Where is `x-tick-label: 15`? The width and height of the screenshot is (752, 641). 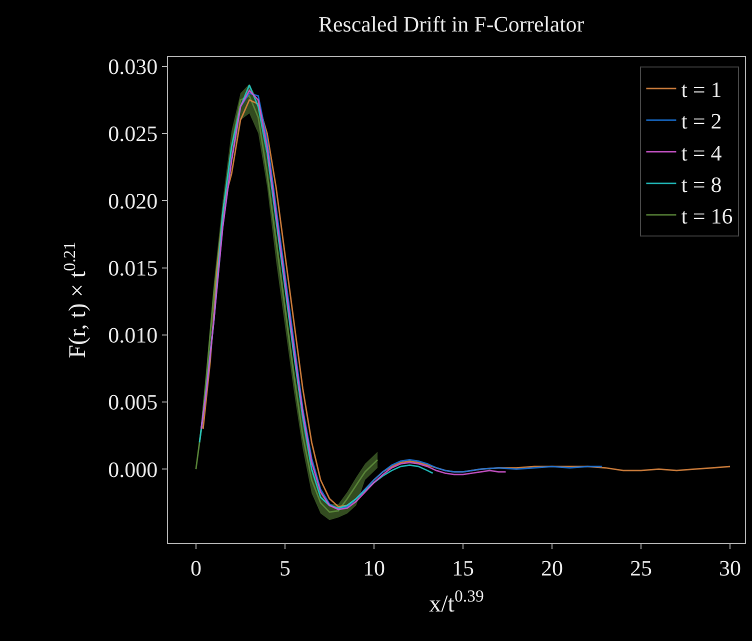 x-tick-label: 15 is located at coordinates (463, 567).